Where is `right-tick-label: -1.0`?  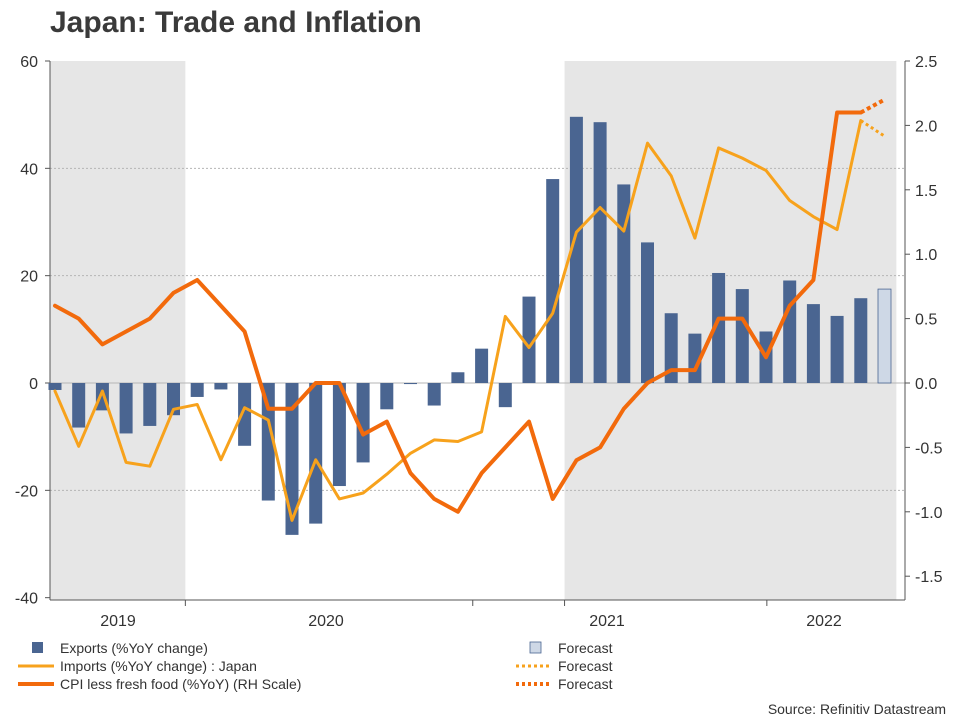 right-tick-label: -1.0 is located at coordinates (929, 513).